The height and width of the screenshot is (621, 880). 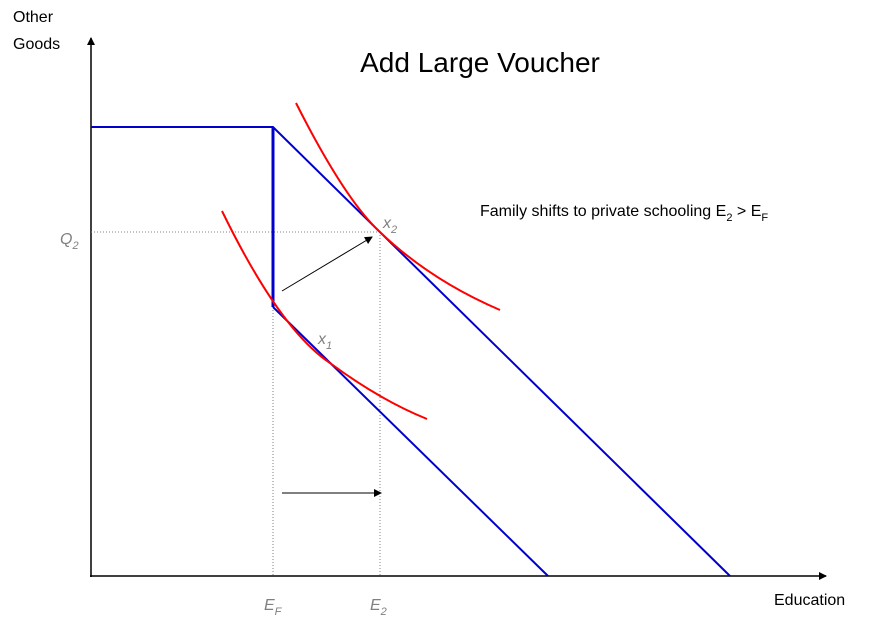 I want to click on point-label: x2​, so click(x=389, y=225).